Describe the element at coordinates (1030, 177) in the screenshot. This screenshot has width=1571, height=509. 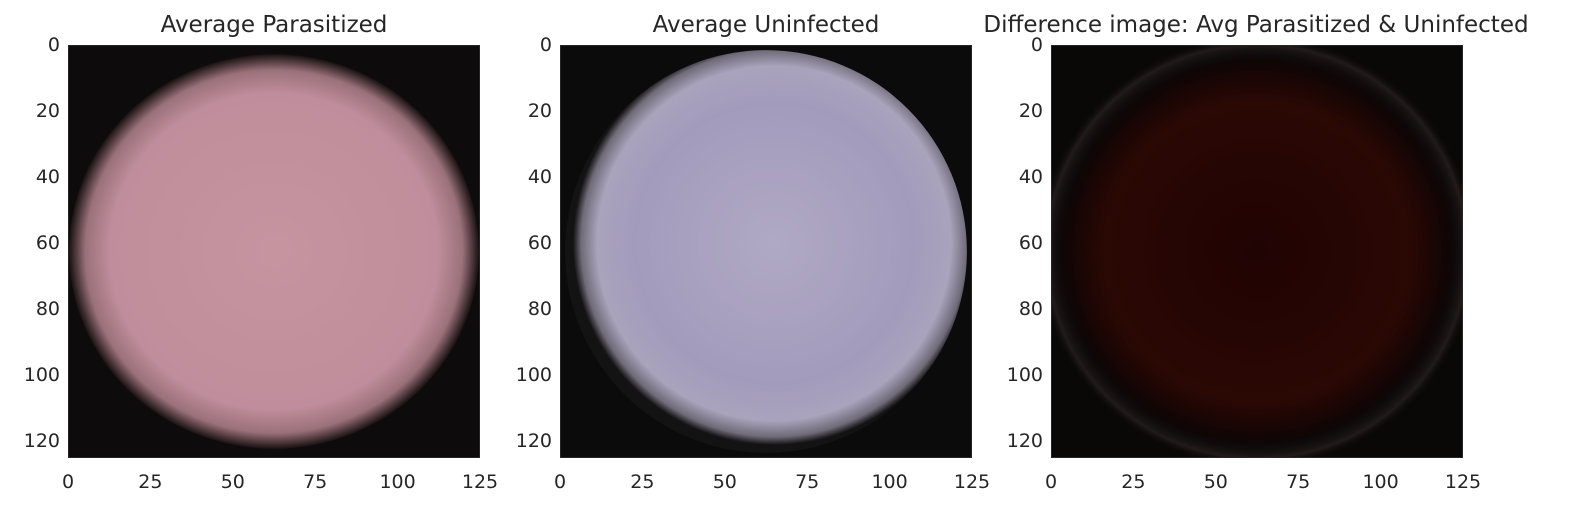
I see `panel-3-ytick-label: 40` at that location.